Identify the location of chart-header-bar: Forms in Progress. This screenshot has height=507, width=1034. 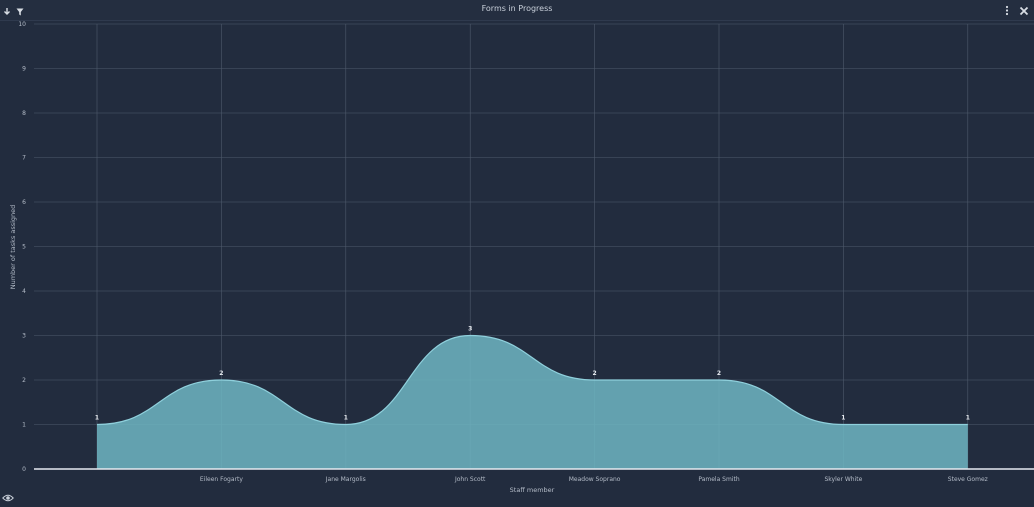
(517, 10).